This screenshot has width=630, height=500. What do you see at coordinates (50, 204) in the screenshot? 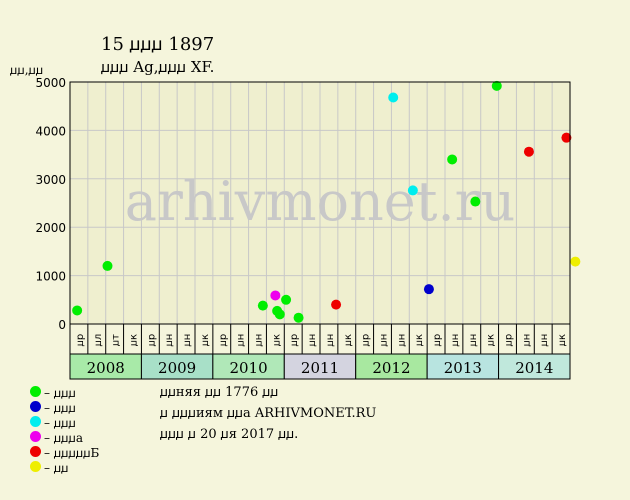
I see `y-axis-ticks: 0 1000 2000 3000 4000 5000` at bounding box center [50, 204].